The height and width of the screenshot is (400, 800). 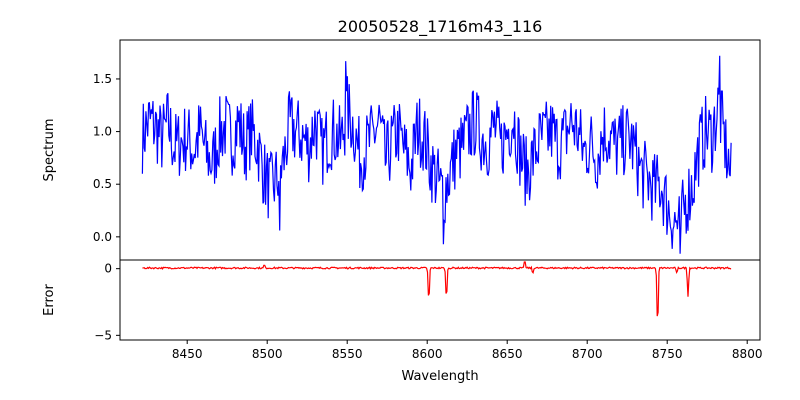 What do you see at coordinates (439, 376) in the screenshot?
I see `x-axis-label: Wavelength` at bounding box center [439, 376].